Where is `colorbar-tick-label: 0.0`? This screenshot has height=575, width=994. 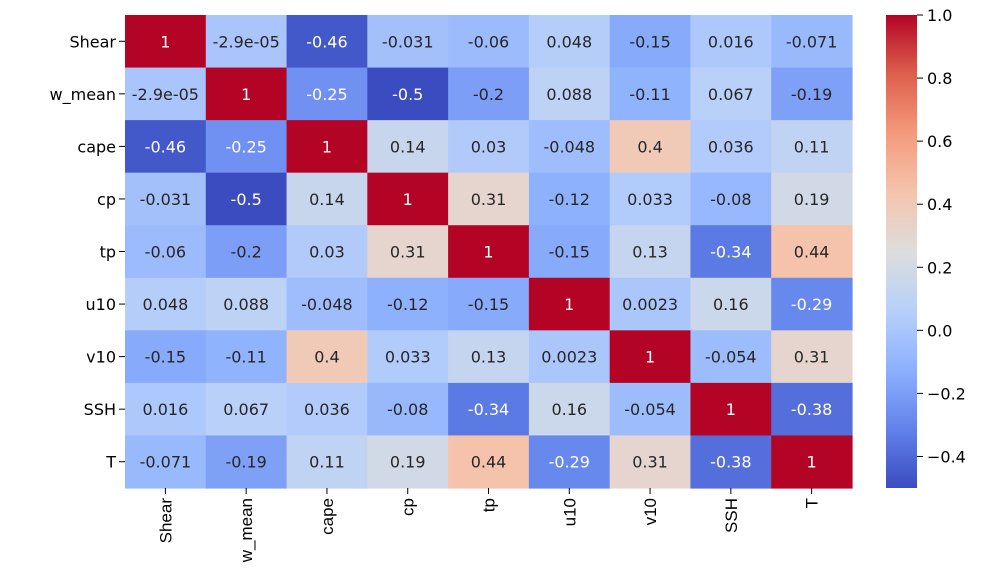
colorbar-tick-label: 0.0 is located at coordinates (939, 330).